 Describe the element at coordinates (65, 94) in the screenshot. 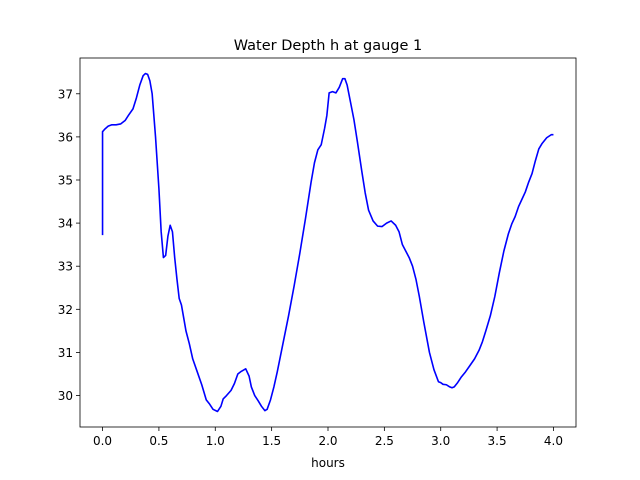

I see `y-tick-label: 37` at that location.